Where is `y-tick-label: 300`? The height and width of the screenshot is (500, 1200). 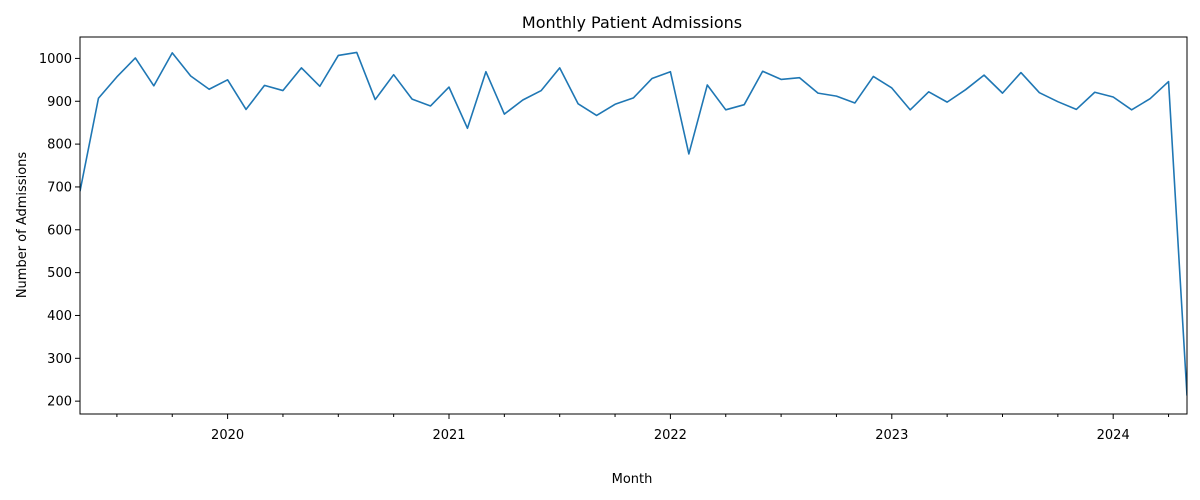
y-tick-label: 300 is located at coordinates (59, 359).